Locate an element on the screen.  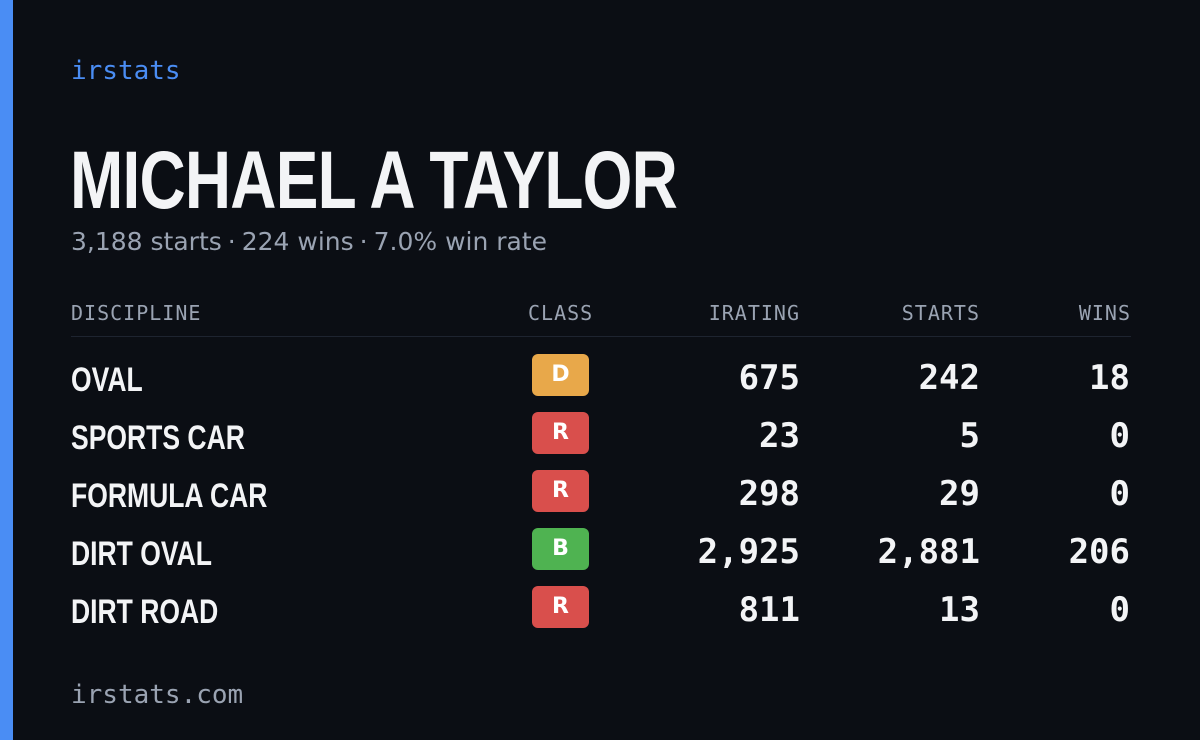
wins-value: 206 is located at coordinates (1099, 552).